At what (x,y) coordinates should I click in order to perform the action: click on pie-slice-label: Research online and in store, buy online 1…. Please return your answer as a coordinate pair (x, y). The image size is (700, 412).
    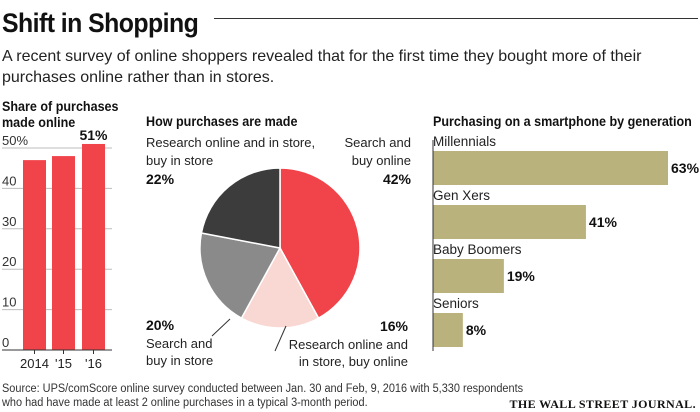
    Looking at the image, I should click on (349, 343).